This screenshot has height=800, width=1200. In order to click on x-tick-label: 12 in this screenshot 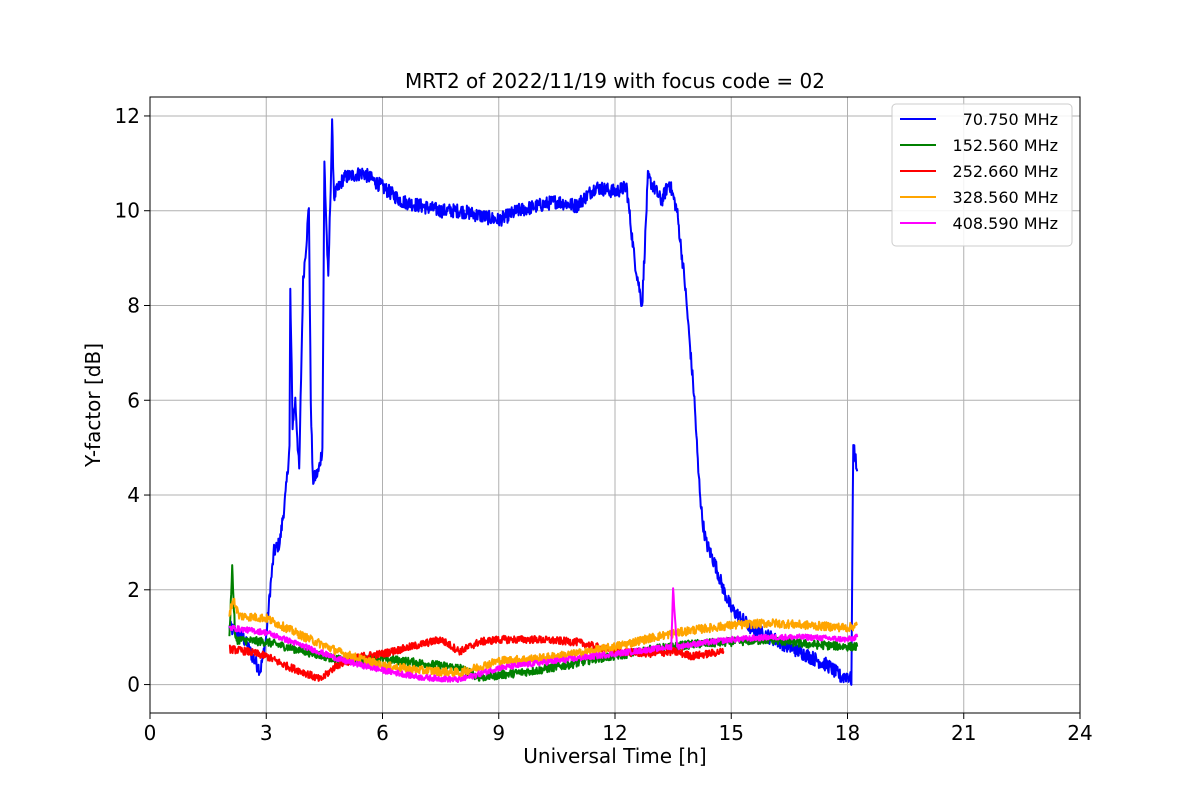, I will do `click(614, 733)`.